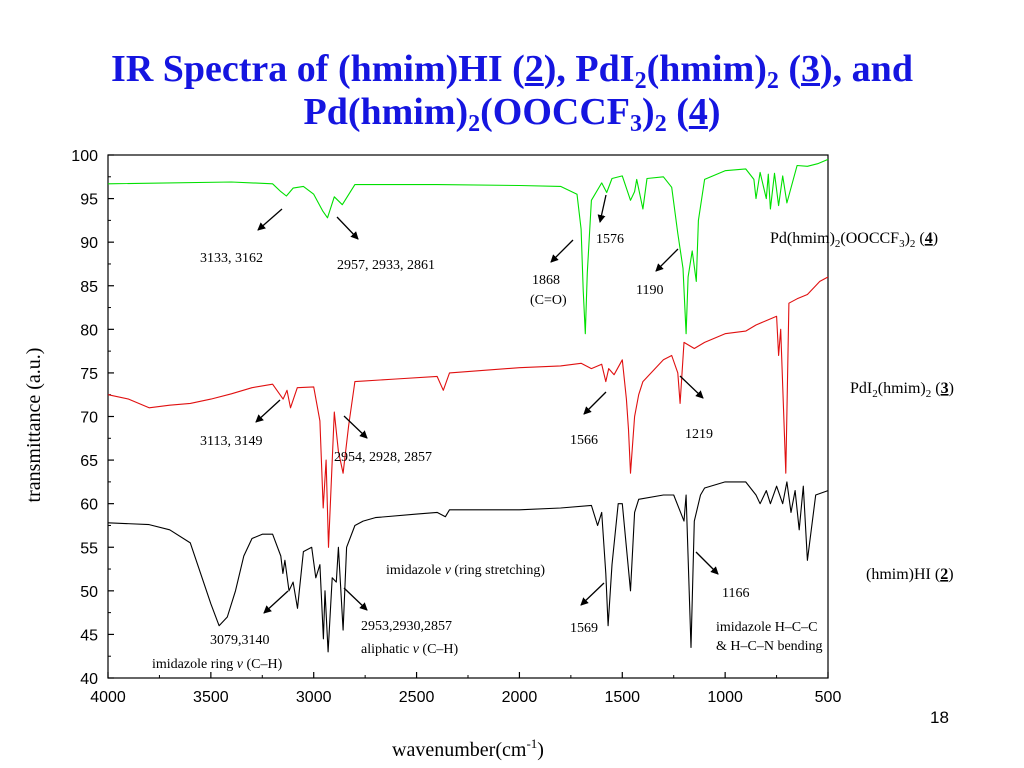  Describe the element at coordinates (231, 258) in the screenshot. I see `annotation-label: 3133, 3162` at that location.